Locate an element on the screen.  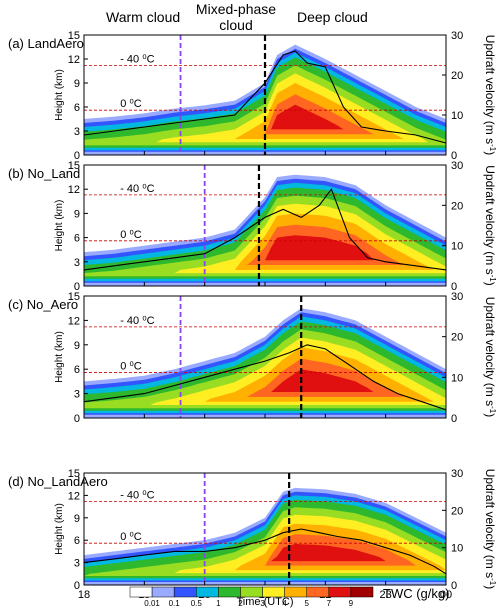
colorbar: 0.01 0.1 0.5 1 2 3 4 5 7 9 is located at coordinates (251, 597).